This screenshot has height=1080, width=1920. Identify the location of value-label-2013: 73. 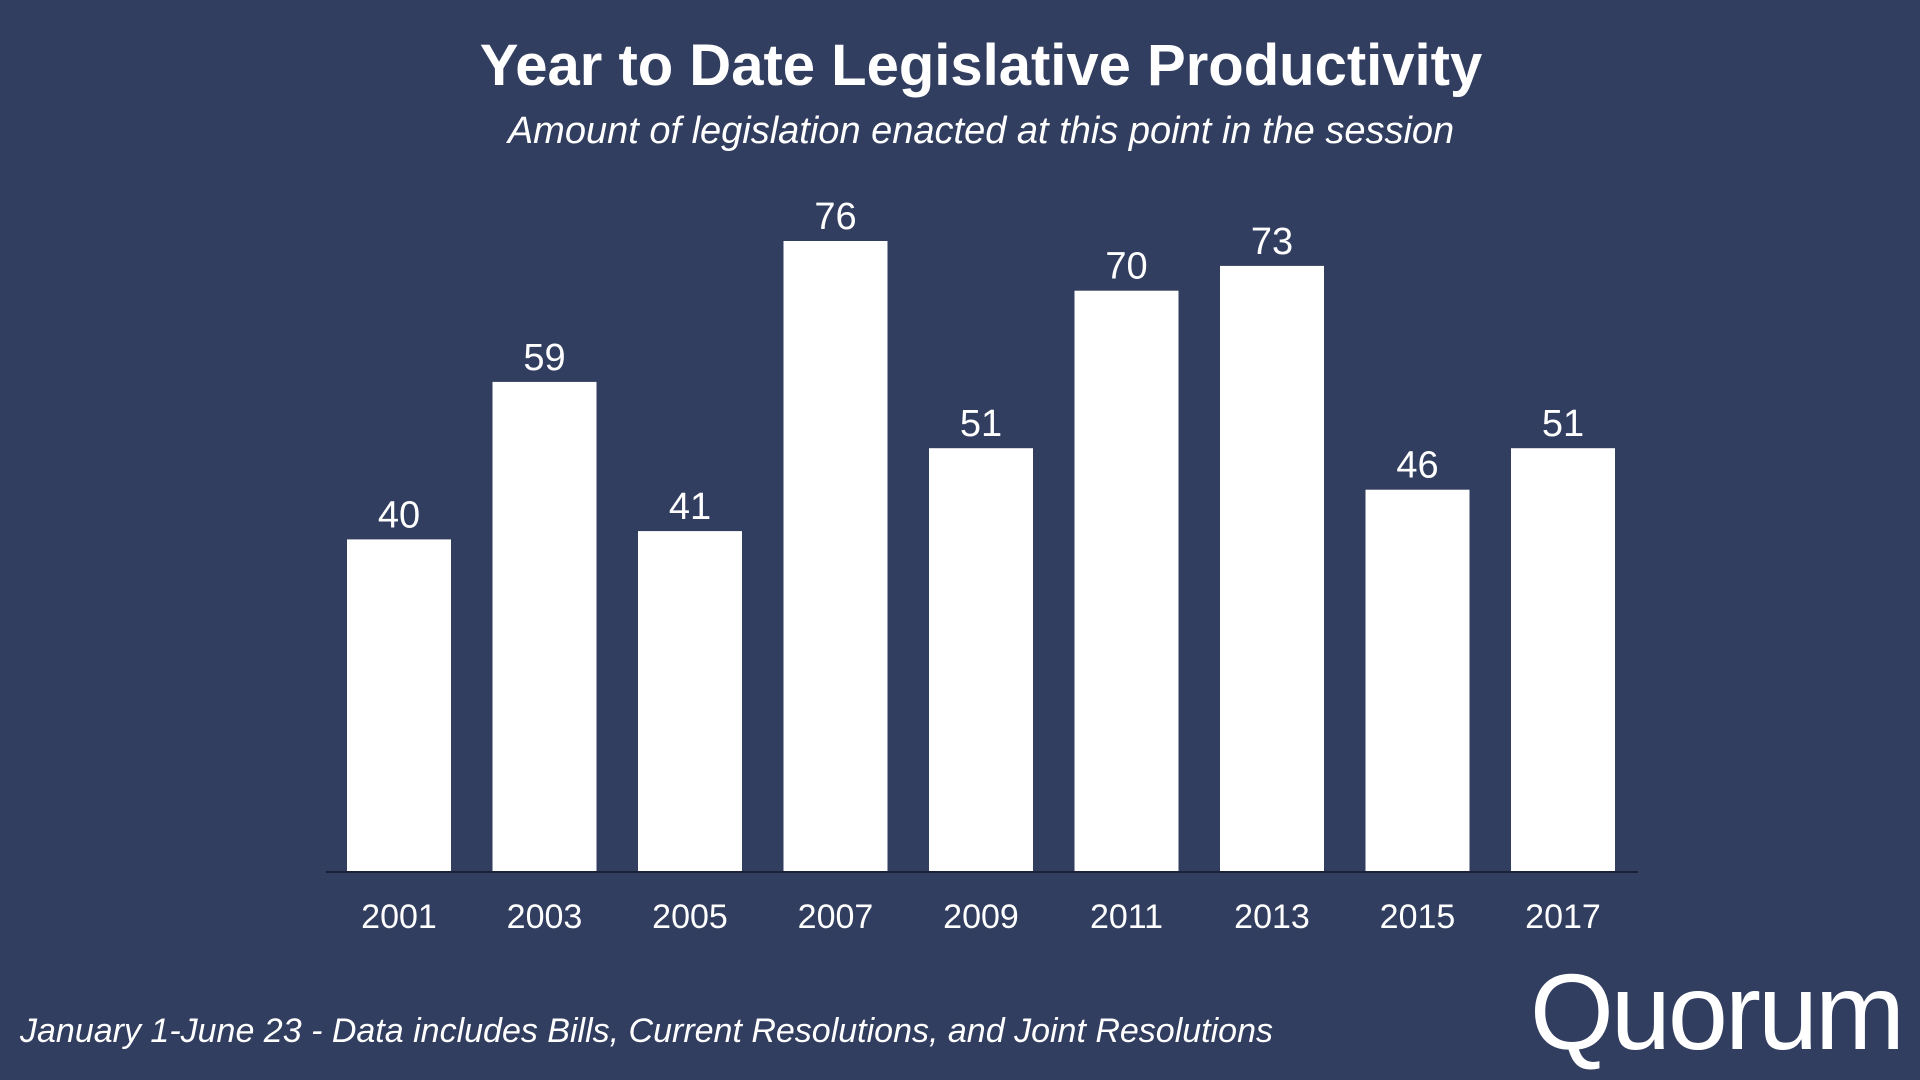
(1272, 242).